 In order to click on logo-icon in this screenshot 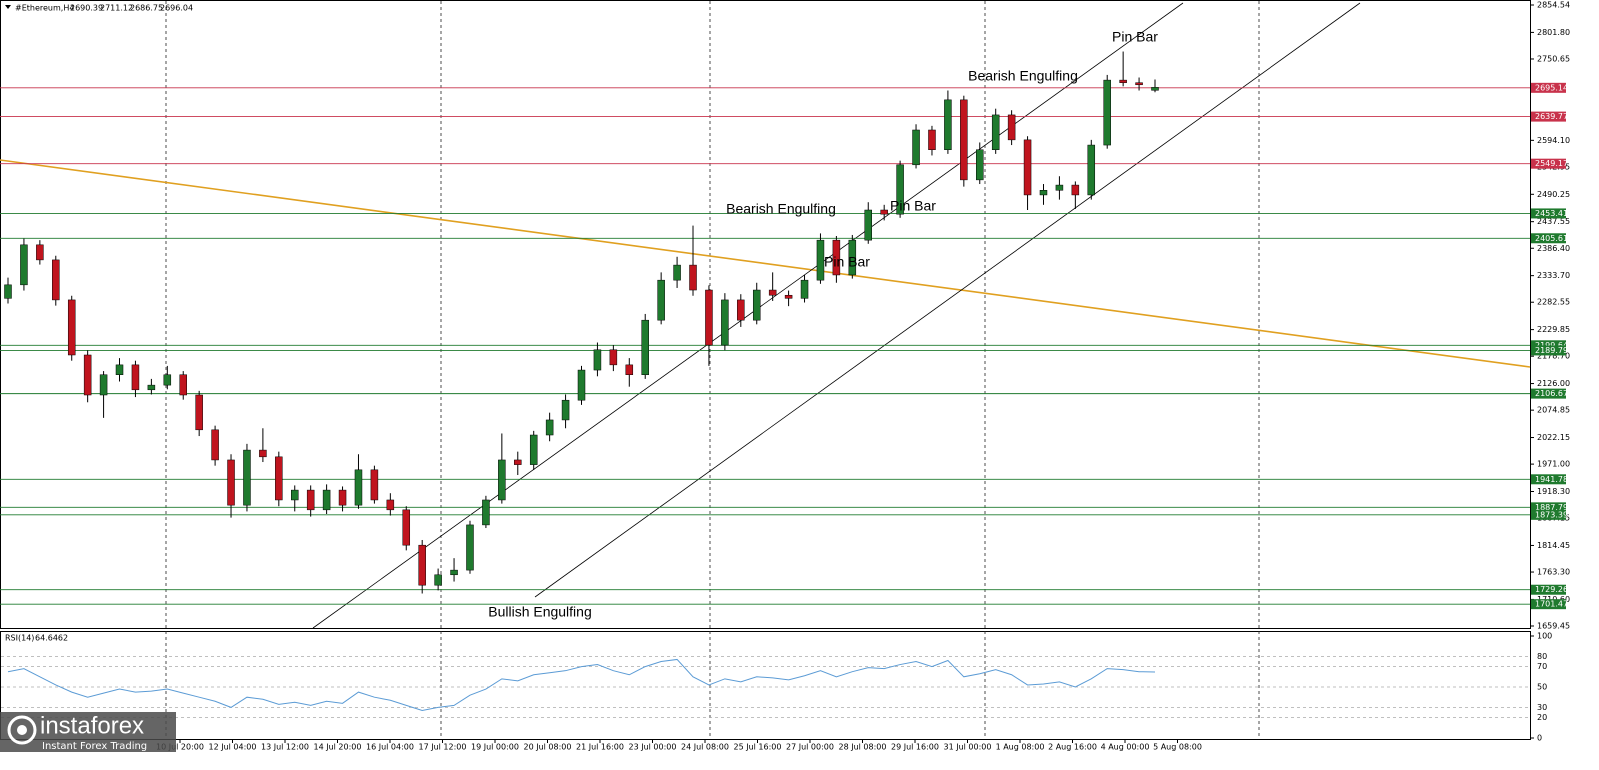, I will do `click(22, 730)`.